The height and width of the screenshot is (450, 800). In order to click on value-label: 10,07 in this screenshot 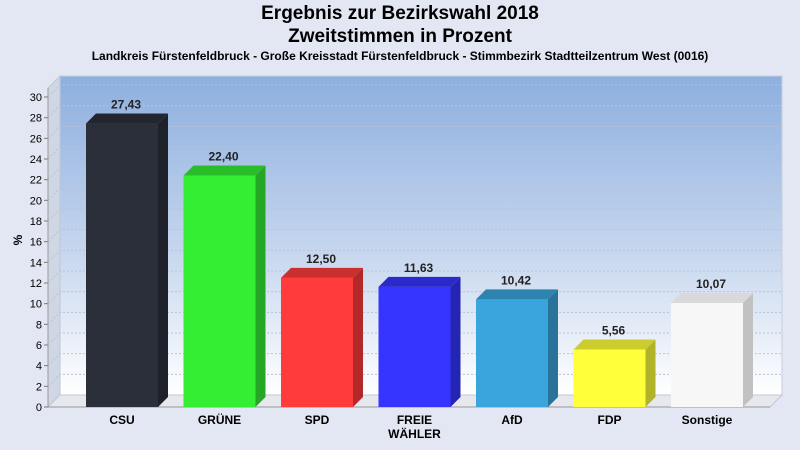, I will do `click(711, 284)`.